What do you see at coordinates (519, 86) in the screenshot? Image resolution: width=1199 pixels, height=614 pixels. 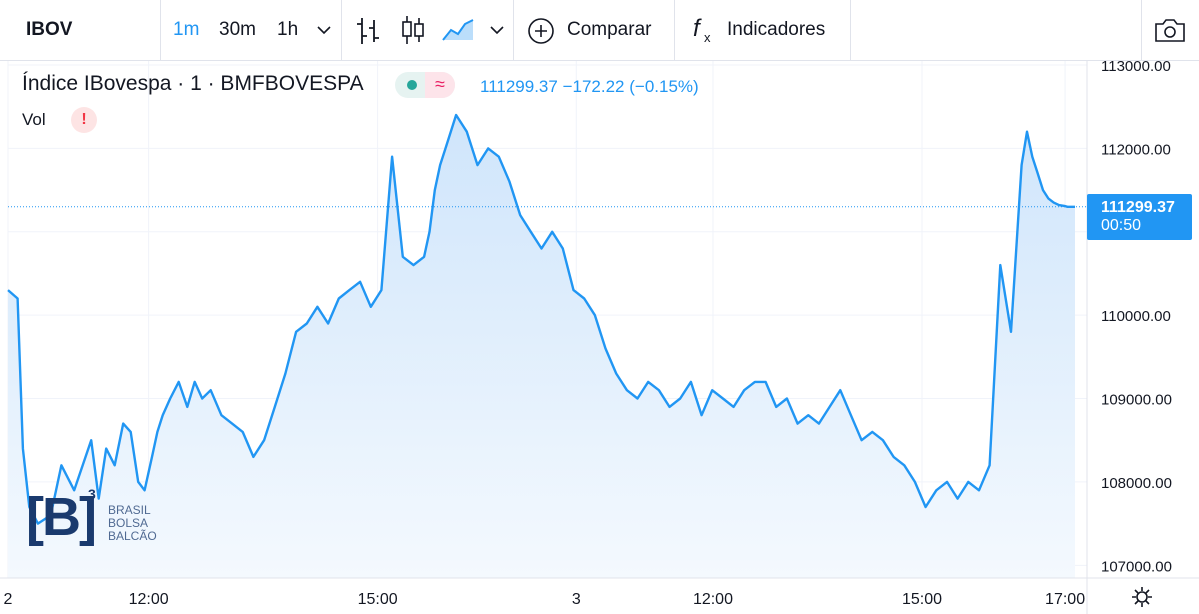 I see `legend-last-price: 111299.37` at bounding box center [519, 86].